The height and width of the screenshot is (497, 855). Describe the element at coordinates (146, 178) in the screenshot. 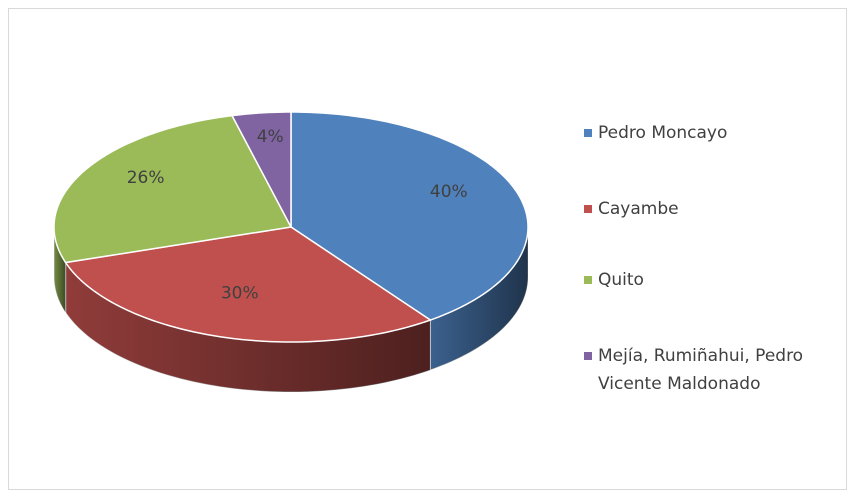

I see `data-label: 26%` at that location.